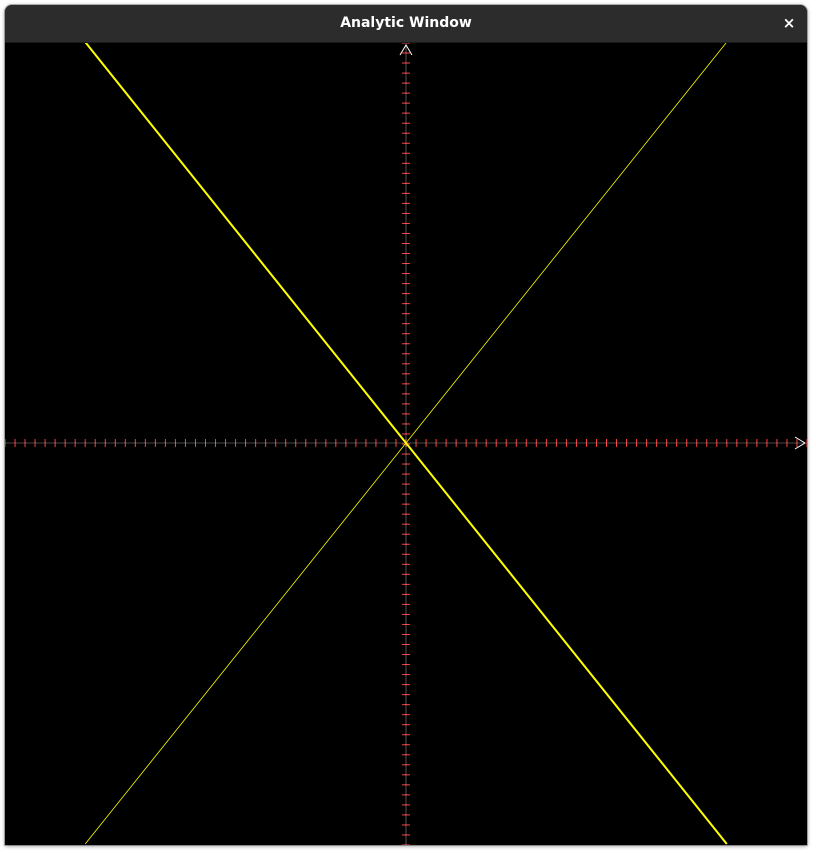 This screenshot has width=816, height=853. I want to click on close-icon: ×, so click(789, 23).